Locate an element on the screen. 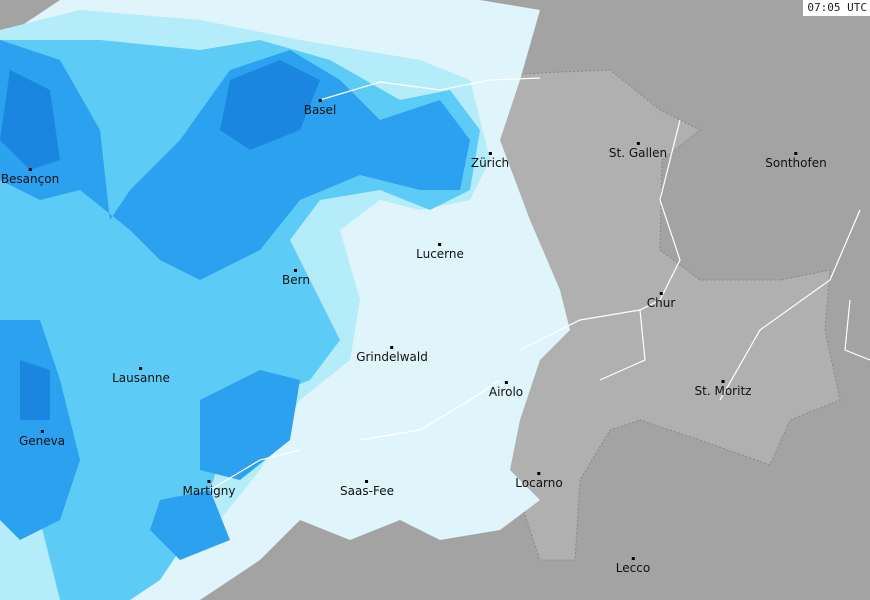 The image size is (870, 600). city-label: Geneva is located at coordinates (42, 441).